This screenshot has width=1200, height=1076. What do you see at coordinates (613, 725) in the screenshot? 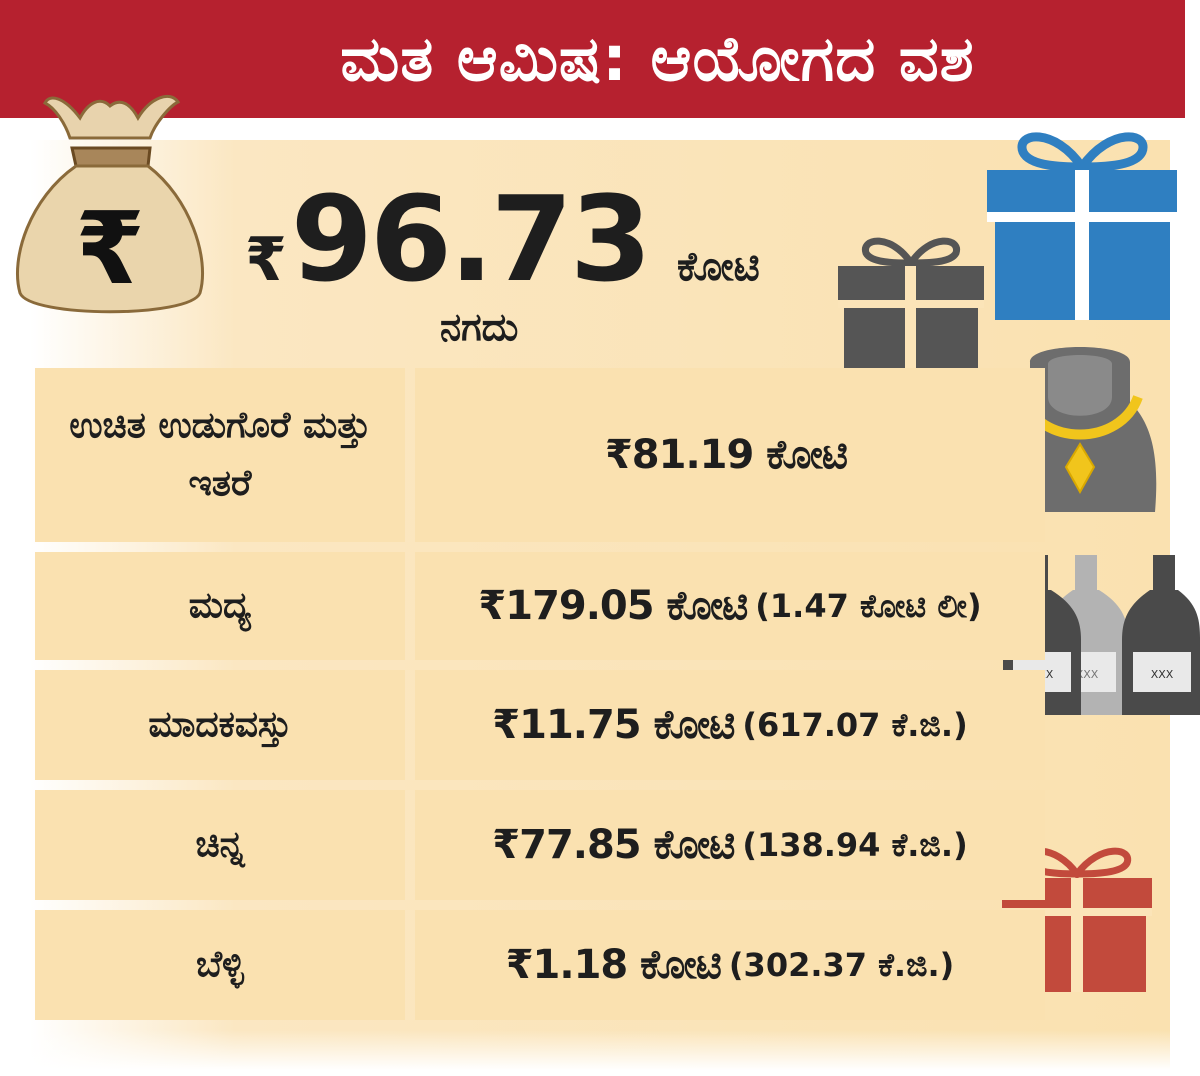
I see `row-value: ₹11.75 ಕೋಟಿ` at bounding box center [613, 725].